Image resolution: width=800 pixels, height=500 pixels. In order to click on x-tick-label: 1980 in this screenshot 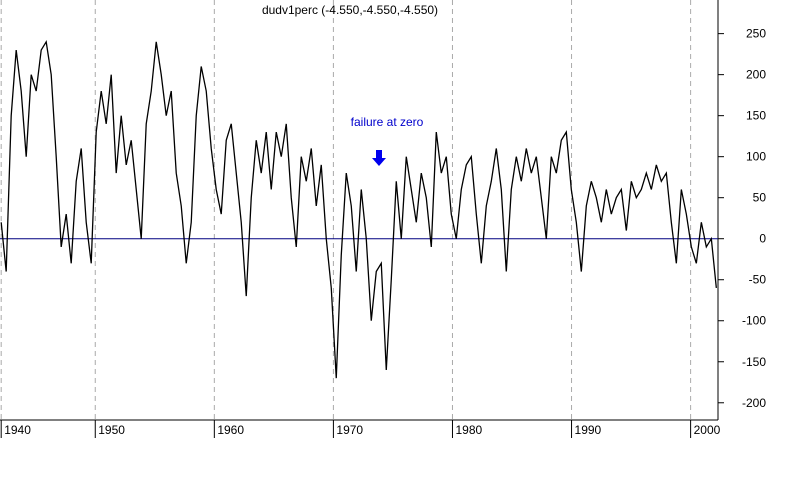, I will do `click(468, 430)`.